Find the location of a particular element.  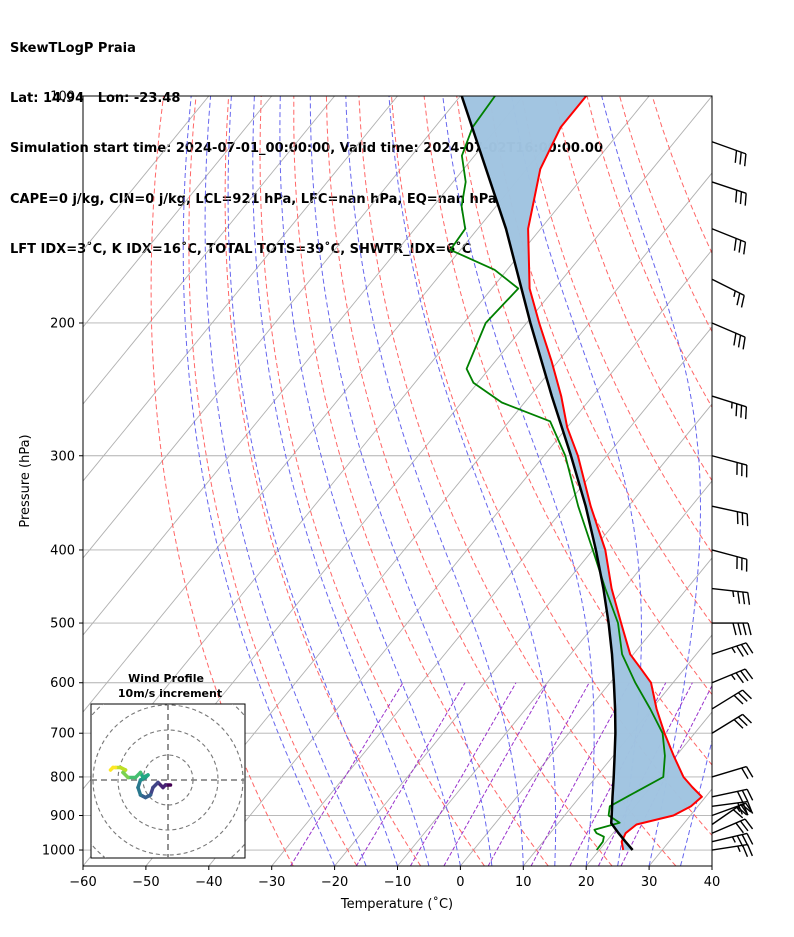

title-line: Lat: 14.94 Lon: -23.48 is located at coordinates (95, 98).